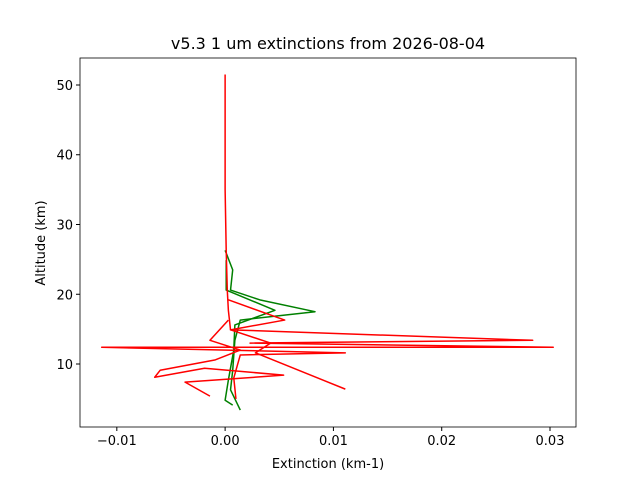 This screenshot has width=640, height=484. Describe the element at coordinates (328, 464) in the screenshot. I see `x-axis-label: Extinction (km-1)` at that location.